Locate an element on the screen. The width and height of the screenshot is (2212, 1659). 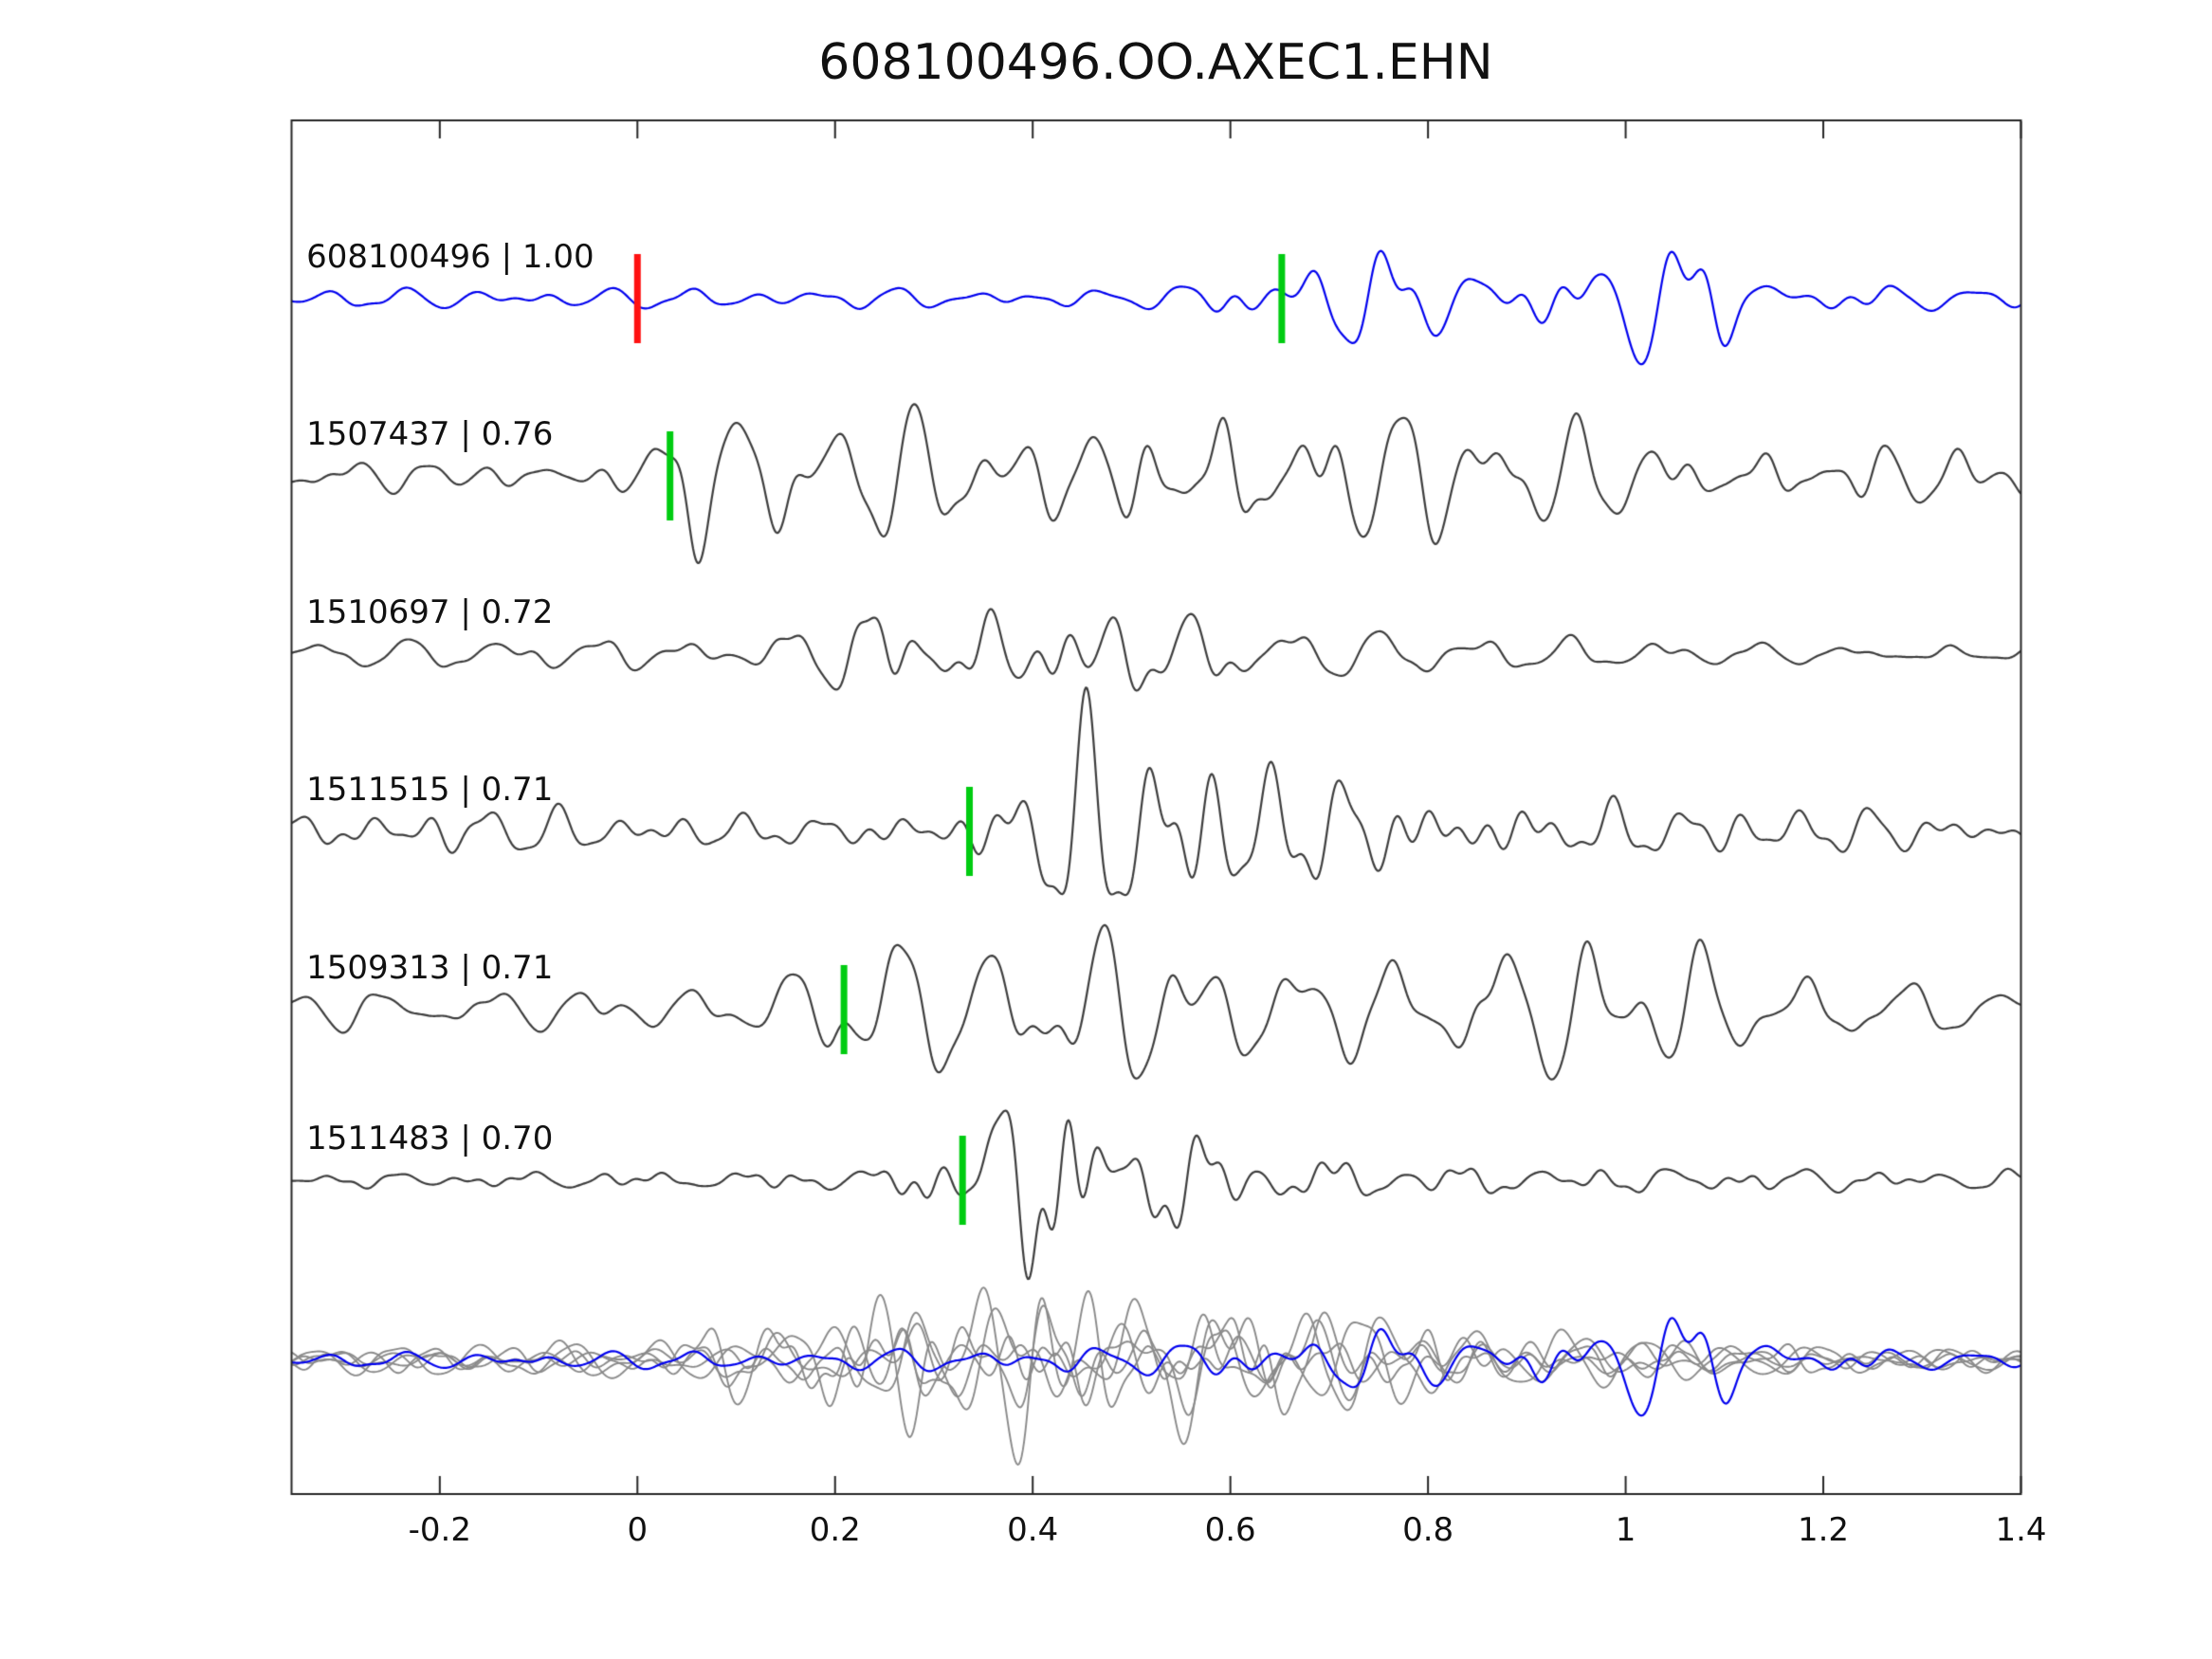
x-tick-label-0: 0 is located at coordinates (638, 1530).